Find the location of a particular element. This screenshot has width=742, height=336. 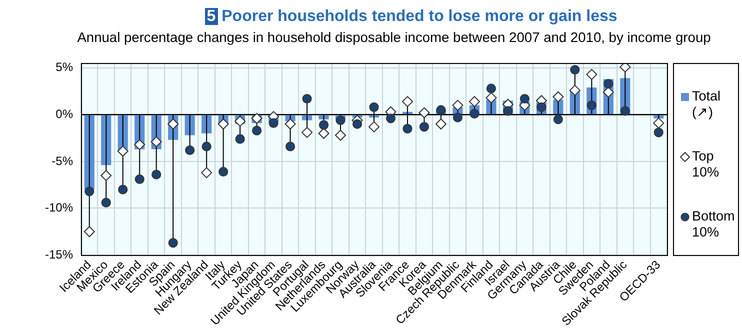

y-tick-label: -15% is located at coordinates (59, 254).